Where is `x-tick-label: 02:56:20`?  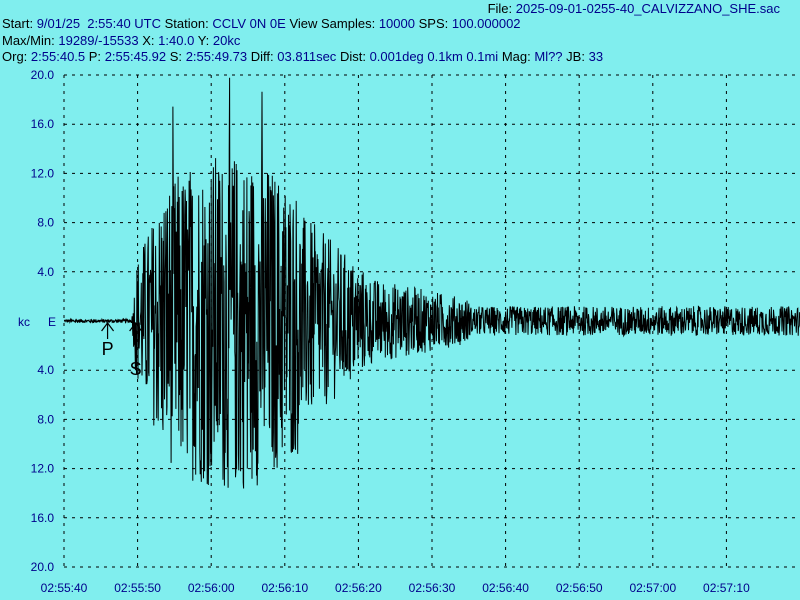 x-tick-label: 02:56:20 is located at coordinates (358, 588).